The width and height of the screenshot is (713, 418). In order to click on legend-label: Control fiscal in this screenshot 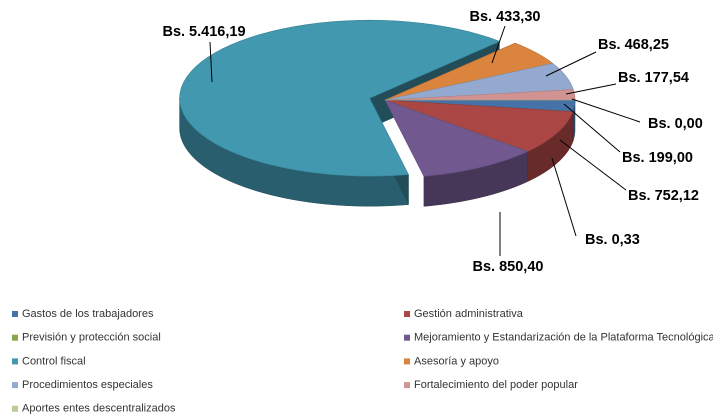, I will do `click(54, 361)`.